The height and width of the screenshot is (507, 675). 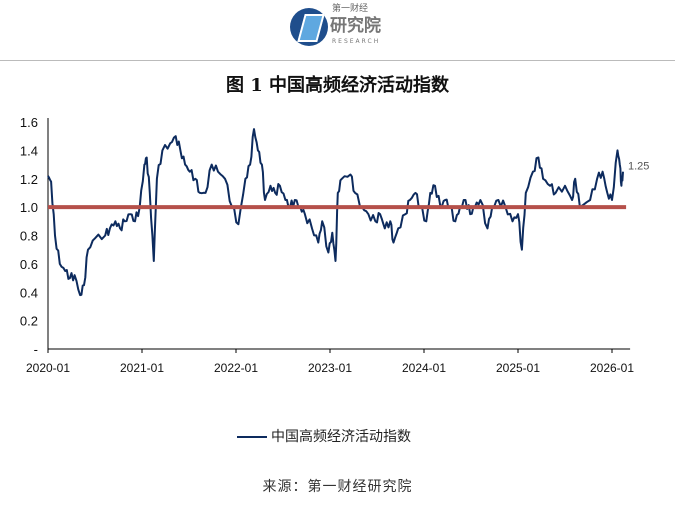 What do you see at coordinates (252, 437) in the screenshot?
I see `legend-swatch` at bounding box center [252, 437].